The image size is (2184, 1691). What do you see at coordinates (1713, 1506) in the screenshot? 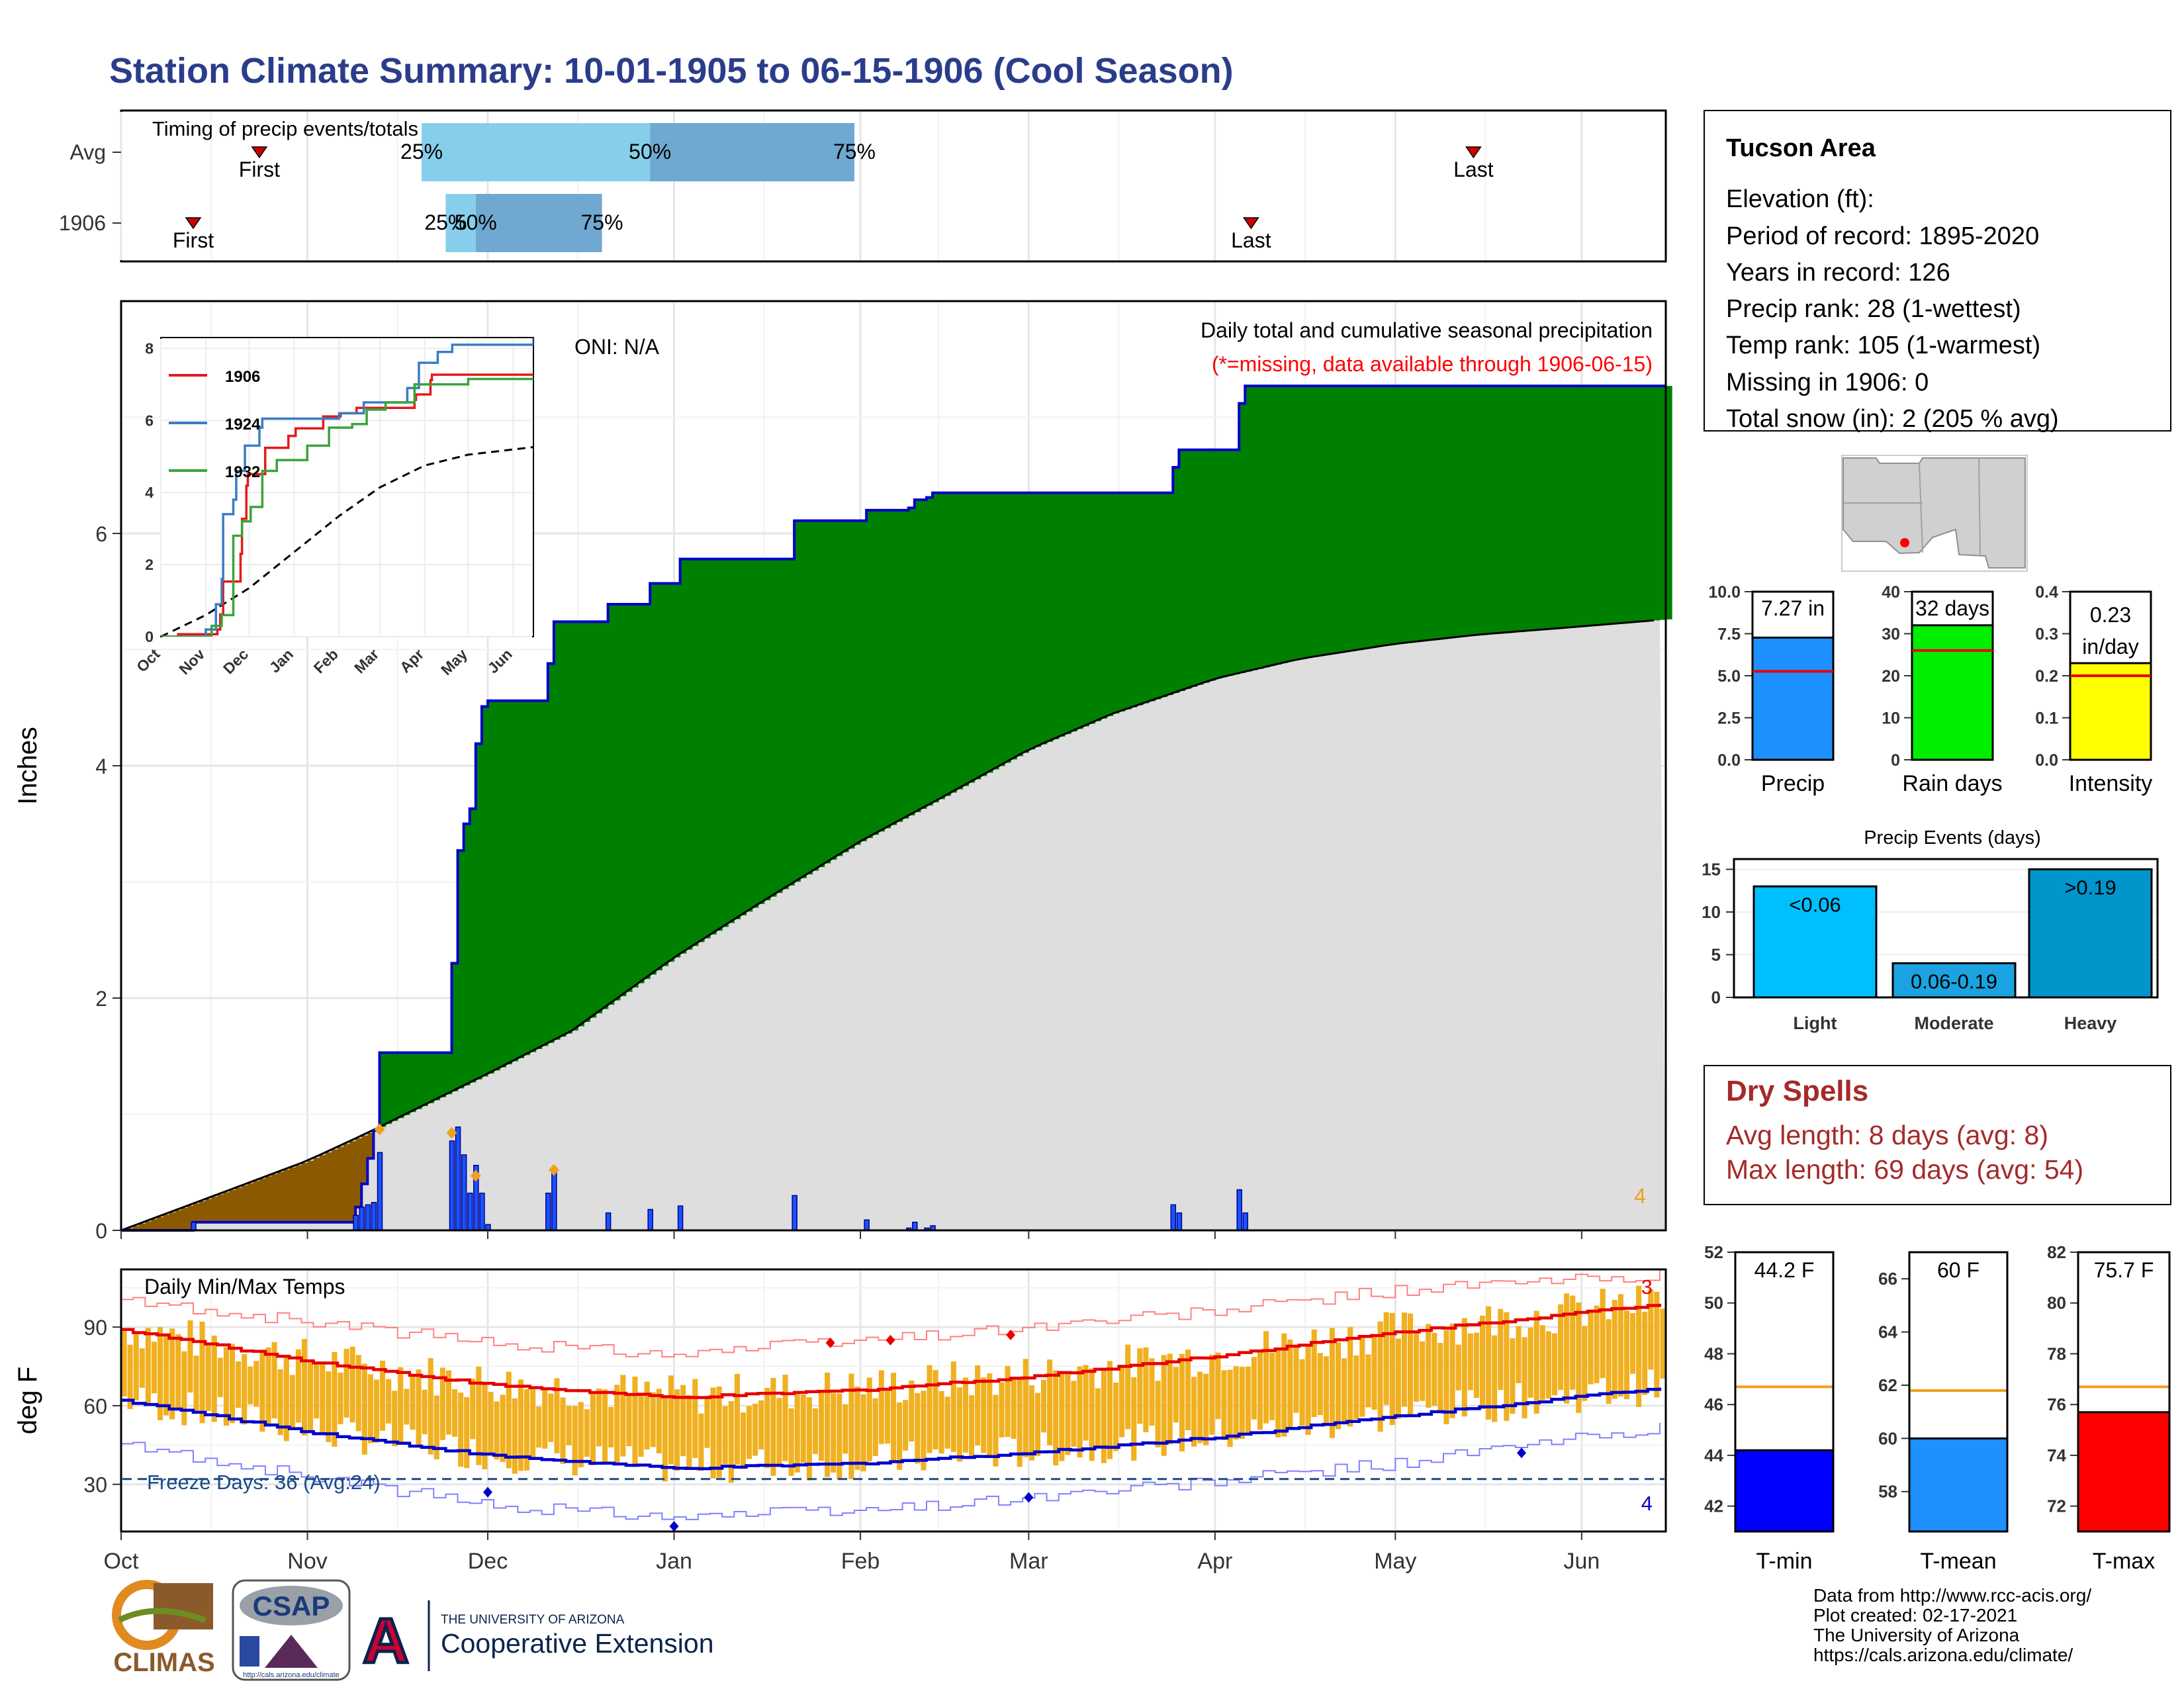
I see `temp-summary-y-tick: 42` at bounding box center [1713, 1506].